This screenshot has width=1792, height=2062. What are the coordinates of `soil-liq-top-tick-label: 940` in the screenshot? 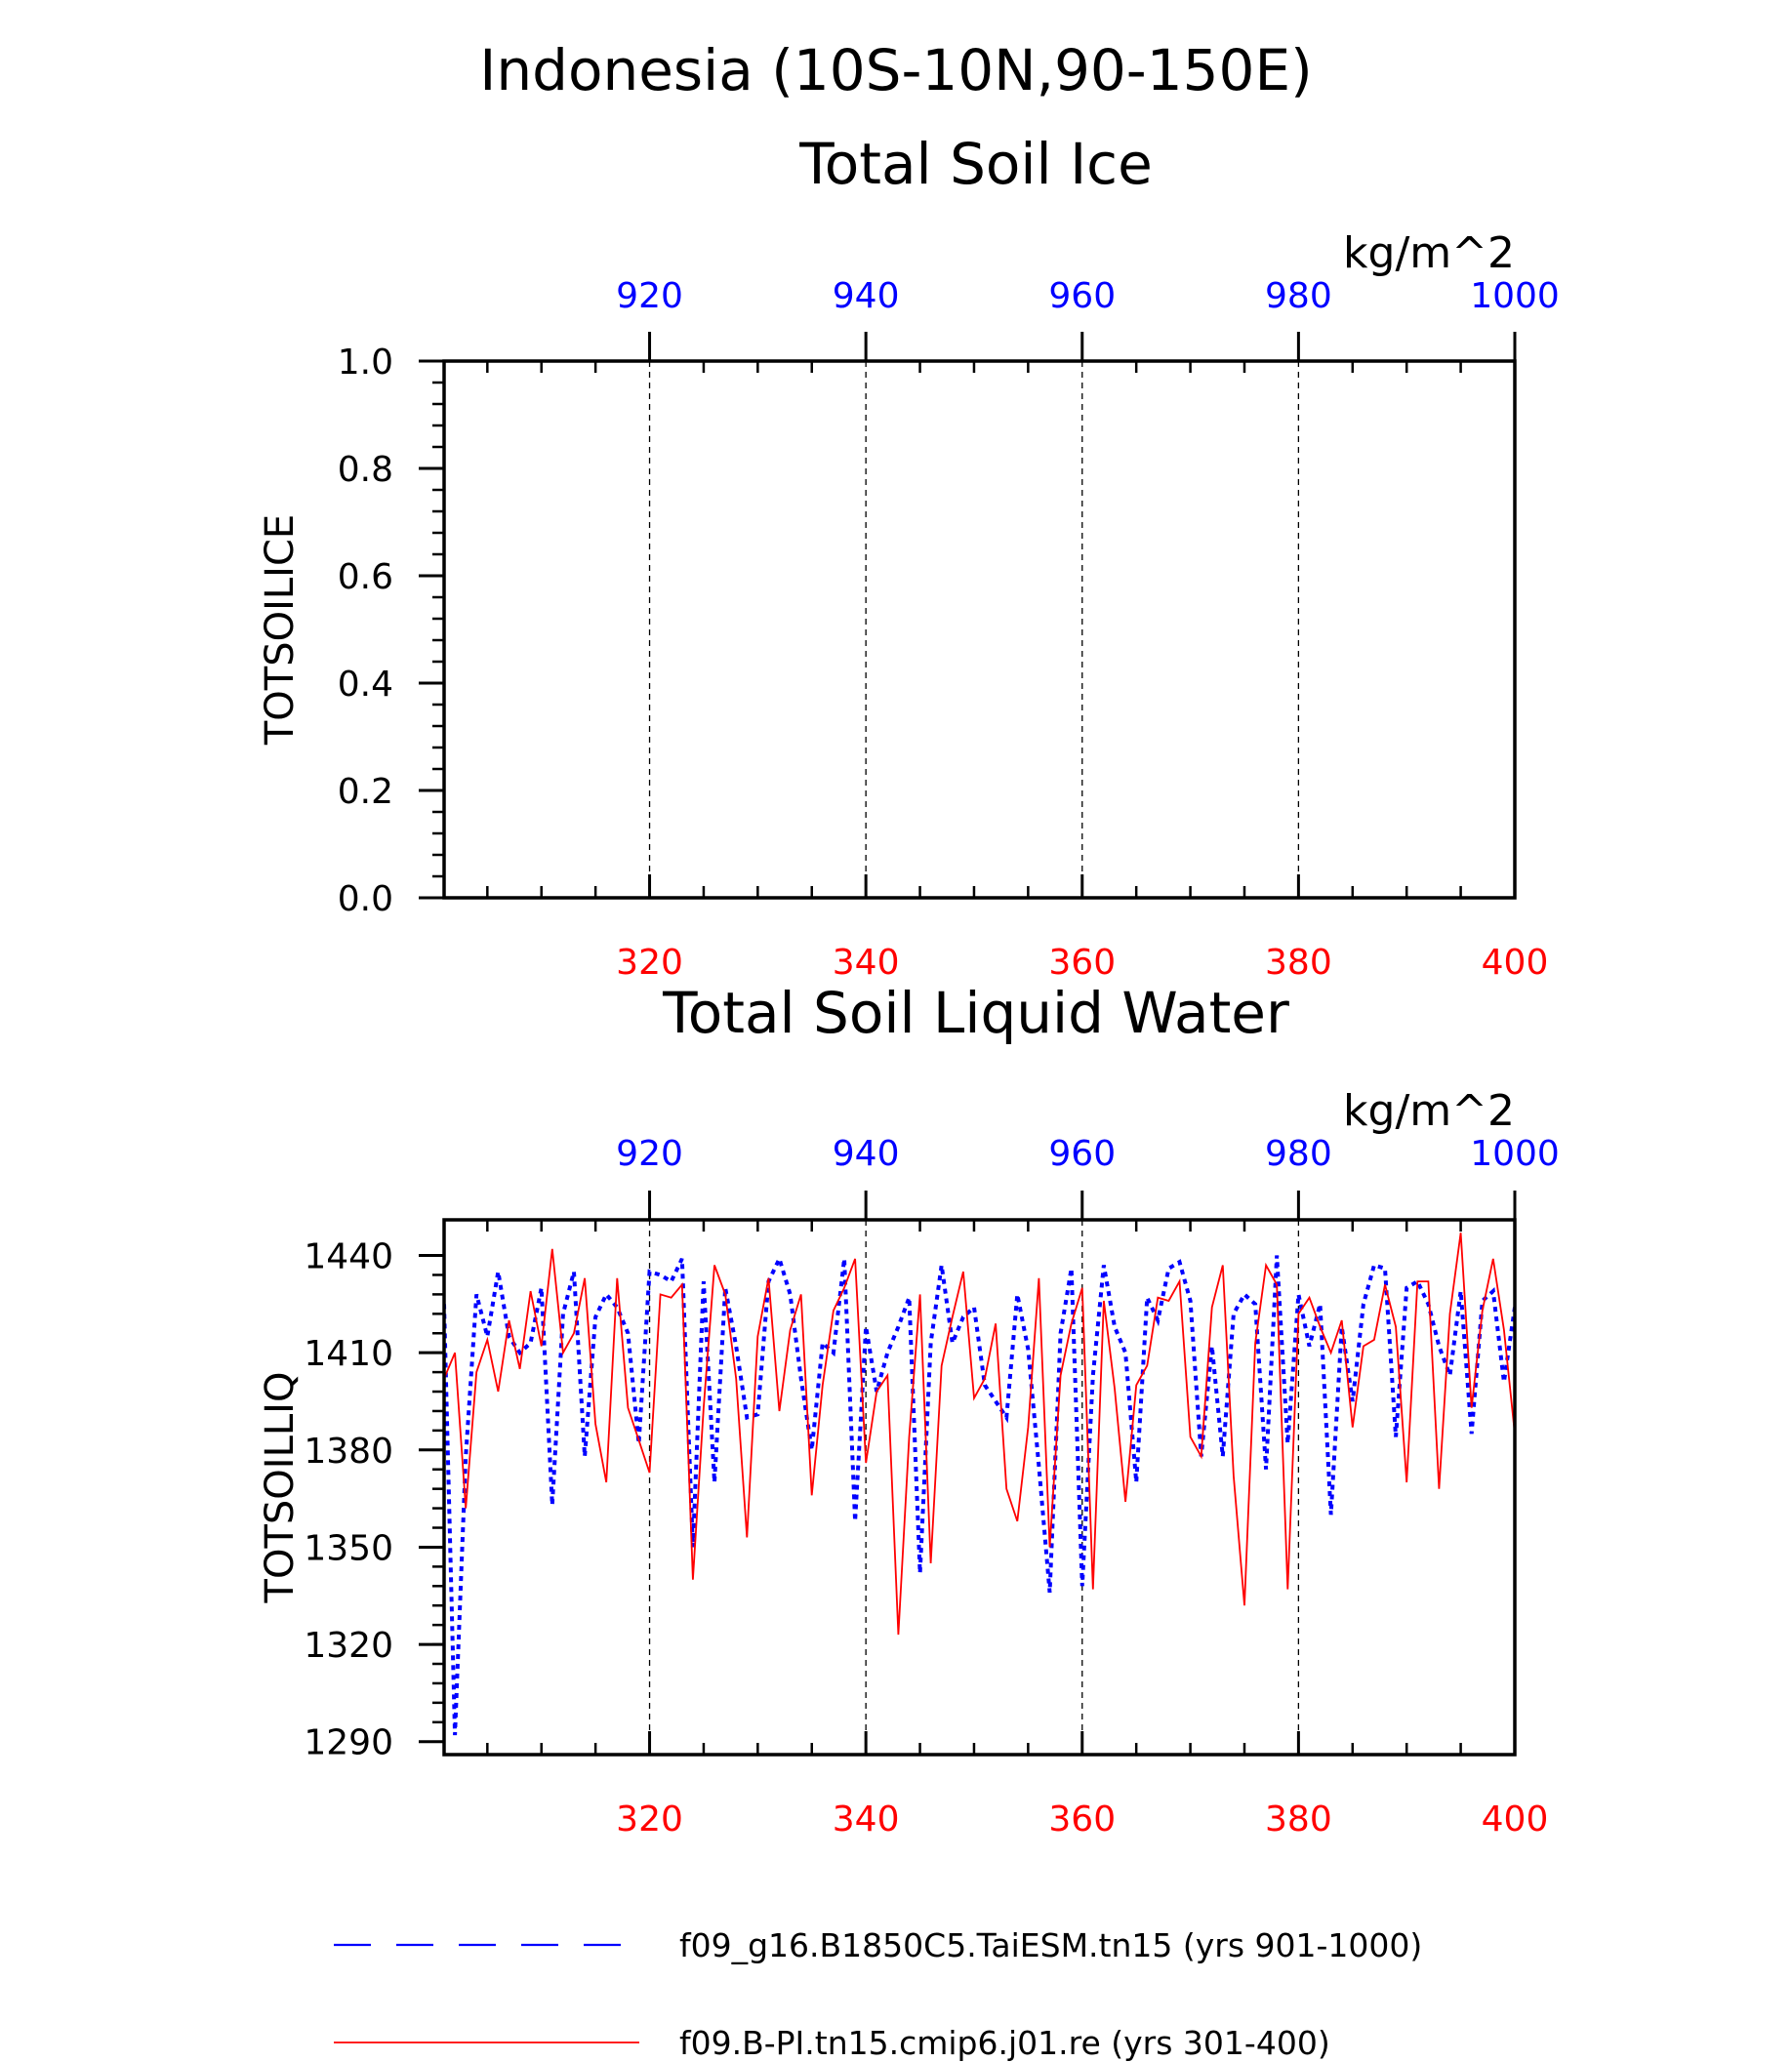 It's located at (866, 1154).